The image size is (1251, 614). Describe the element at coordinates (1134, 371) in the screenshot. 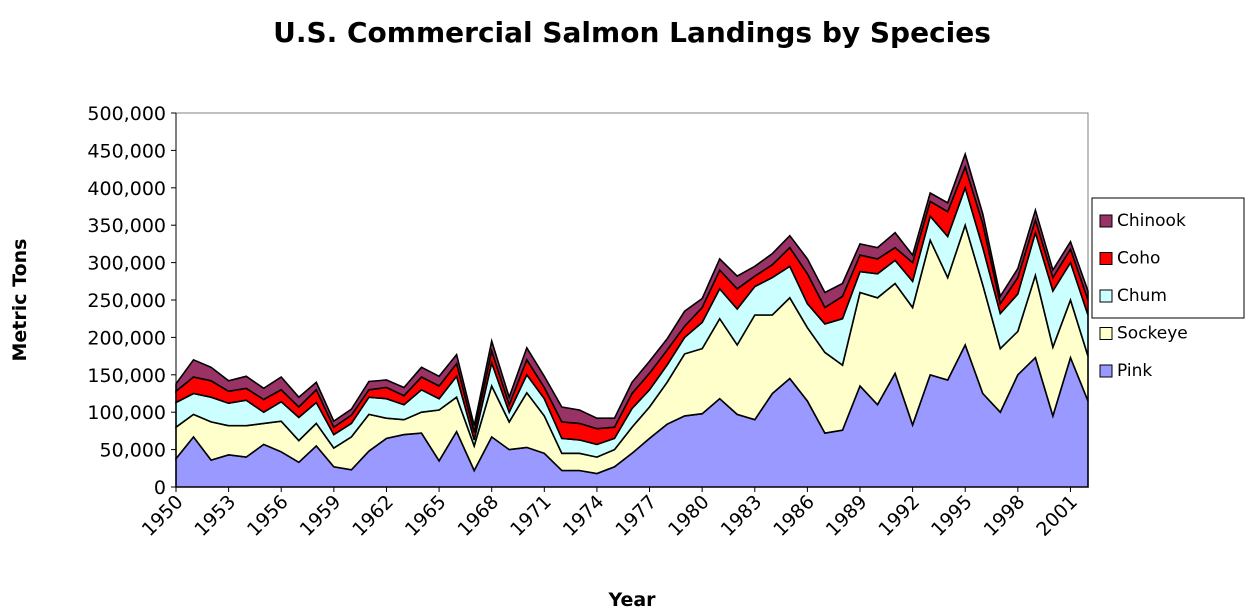

I see `legend-label: Pink` at that location.